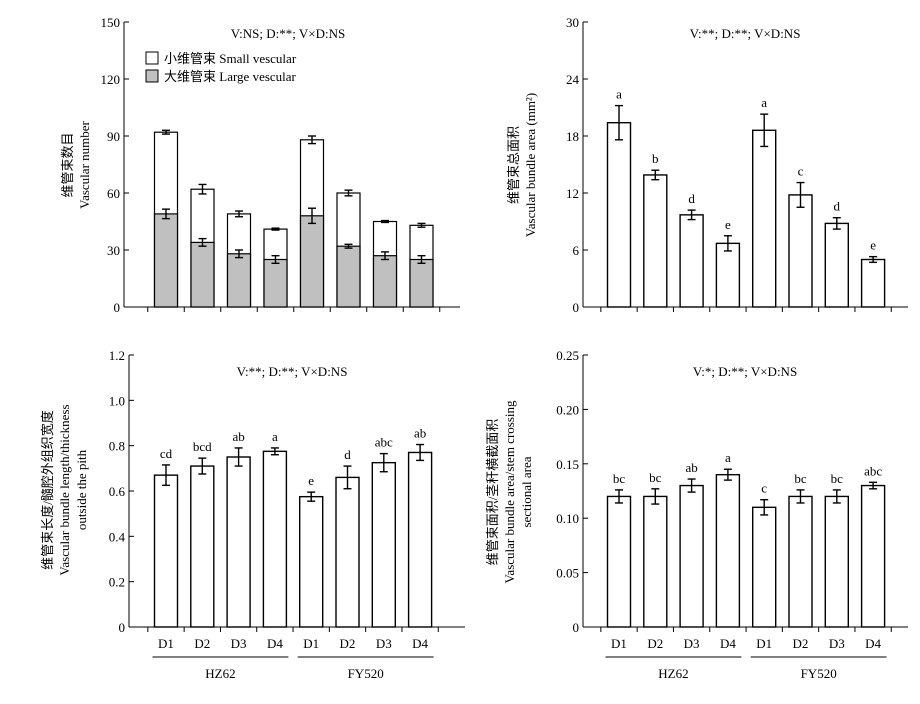  Describe the element at coordinates (513, 165) in the screenshot. I see `y-axis-label-cn: 维管束总面积` at that location.